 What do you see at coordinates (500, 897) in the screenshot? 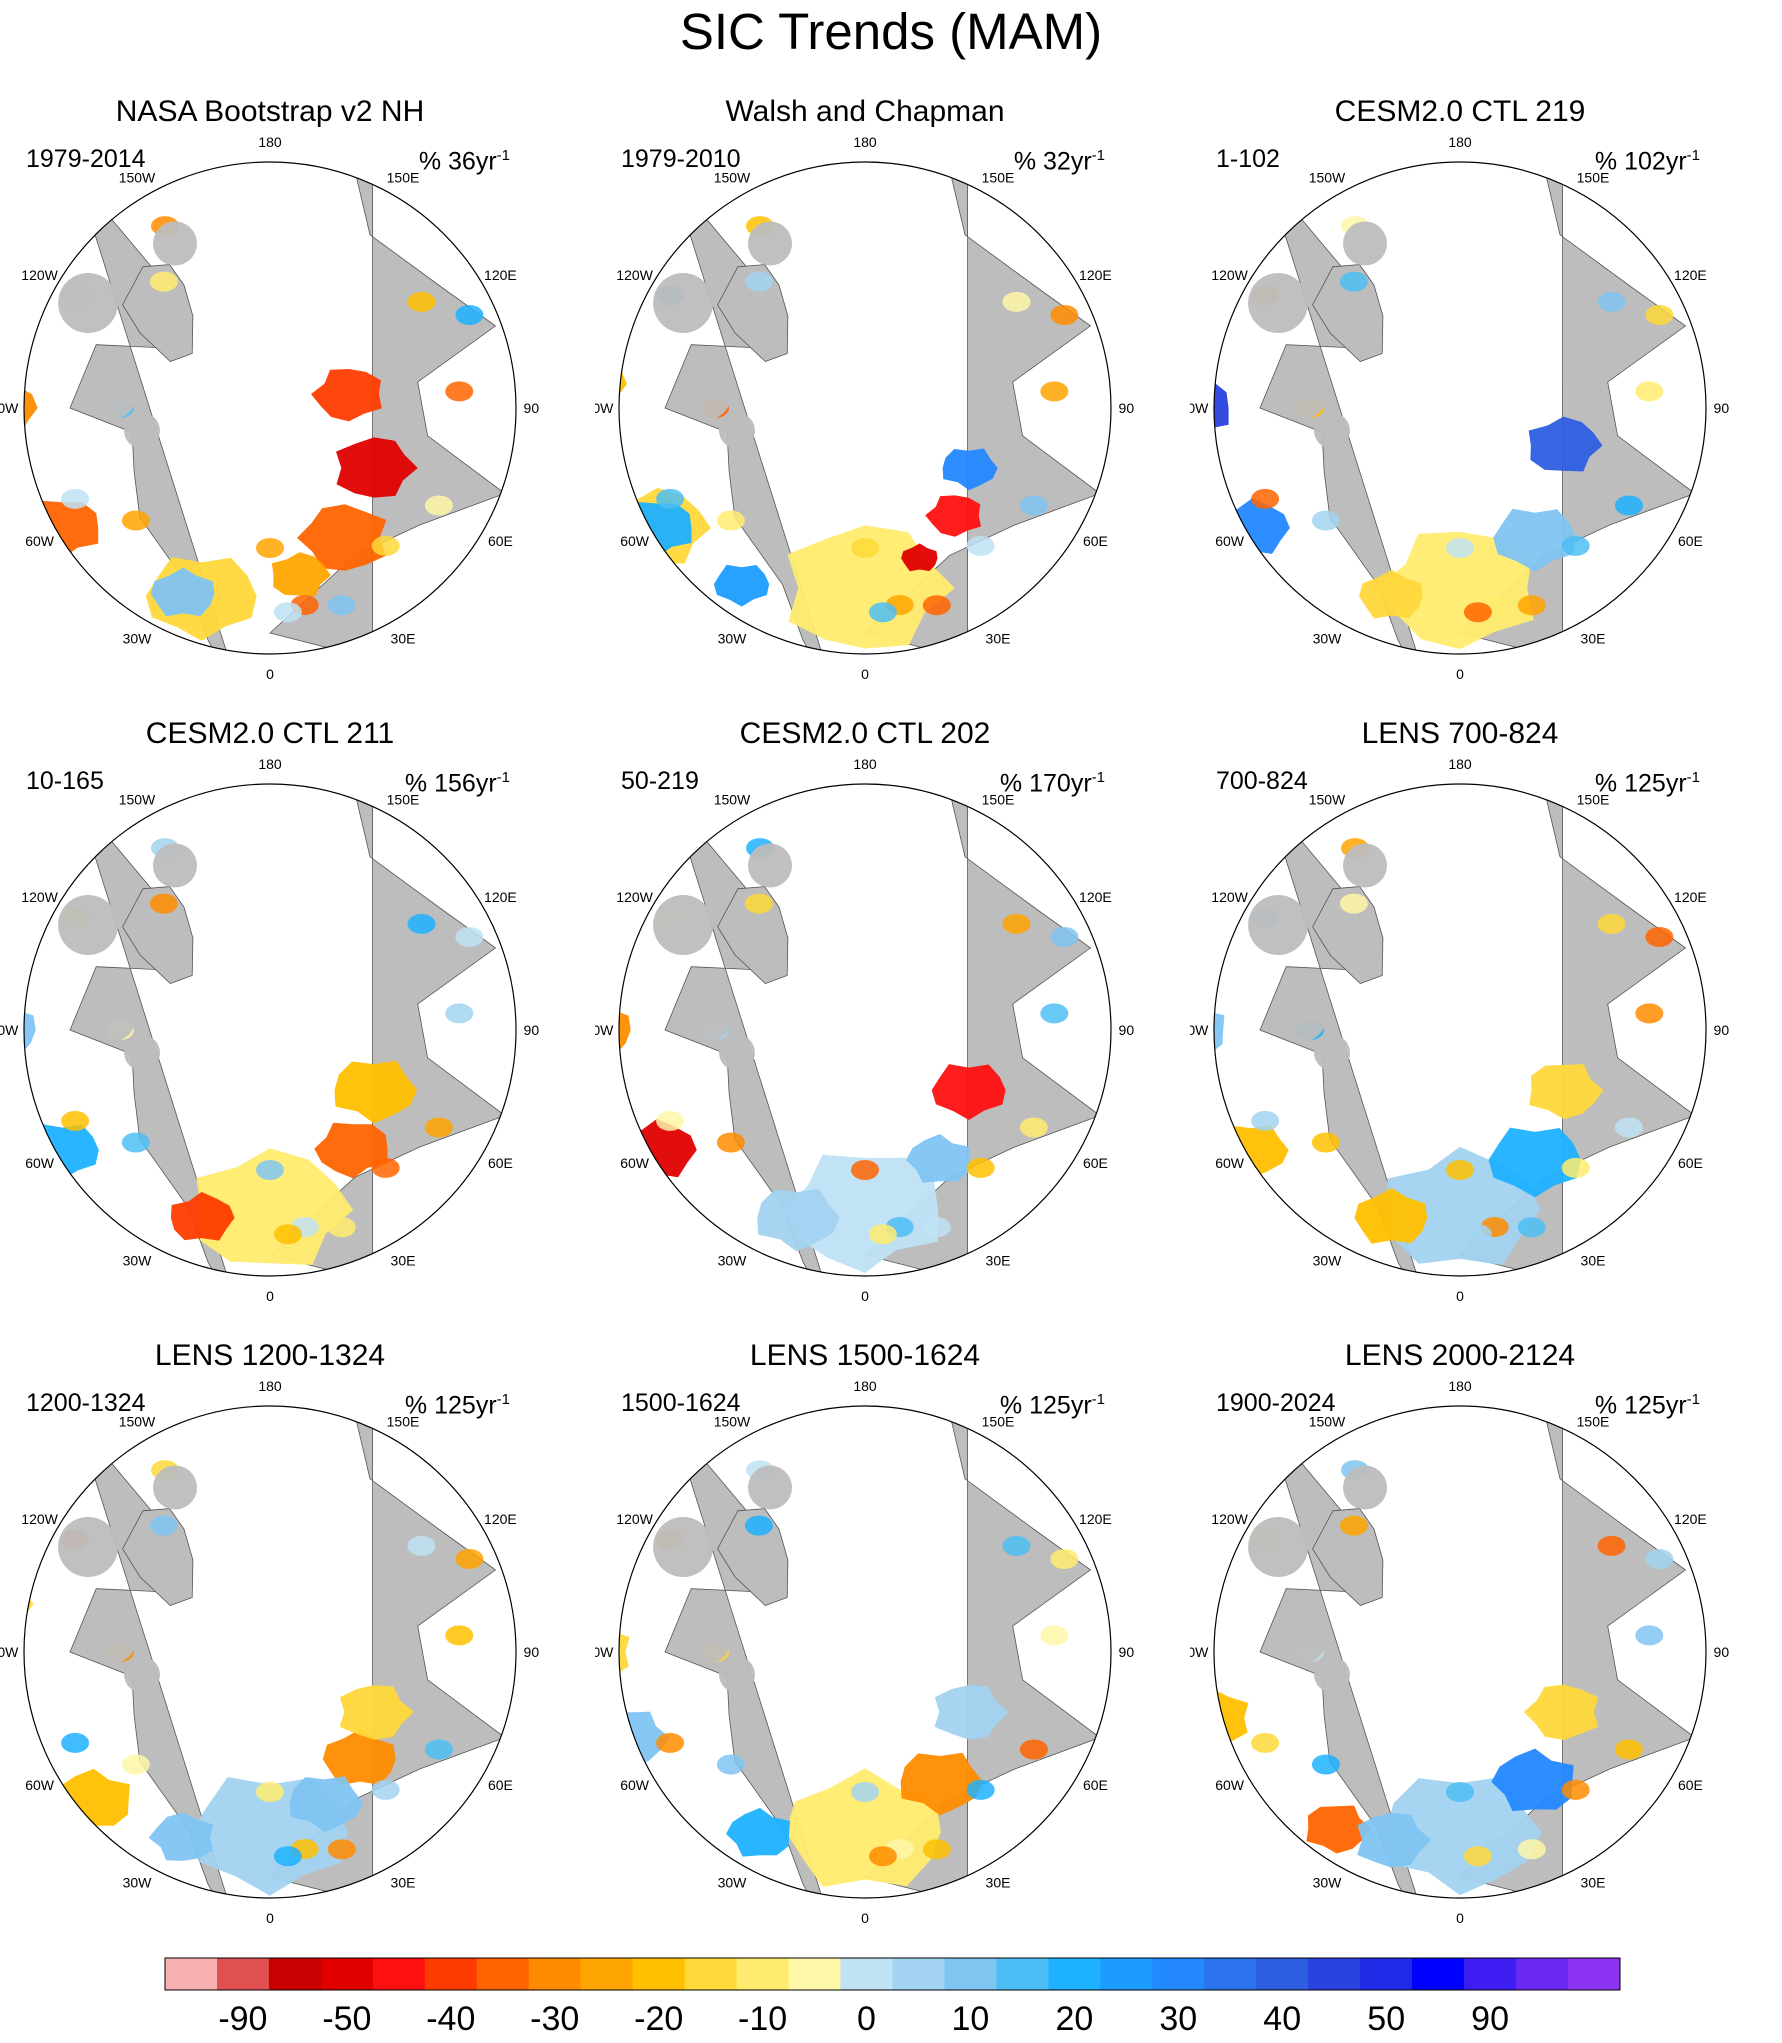
I see `longitude-label: 120E` at bounding box center [500, 897].